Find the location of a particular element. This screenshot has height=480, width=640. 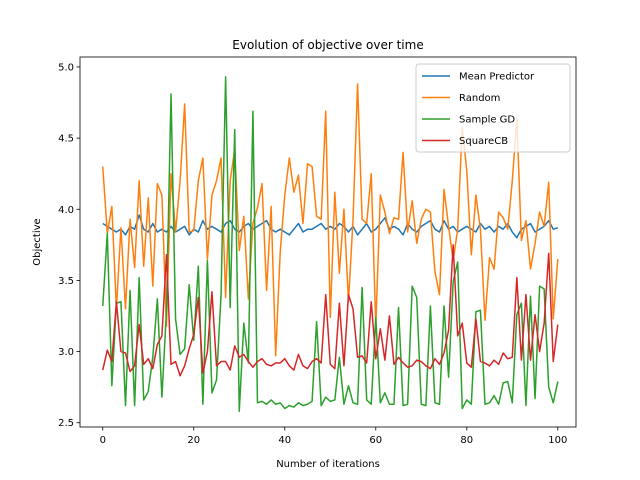

y-tick-label: 3.5 is located at coordinates (66, 281).